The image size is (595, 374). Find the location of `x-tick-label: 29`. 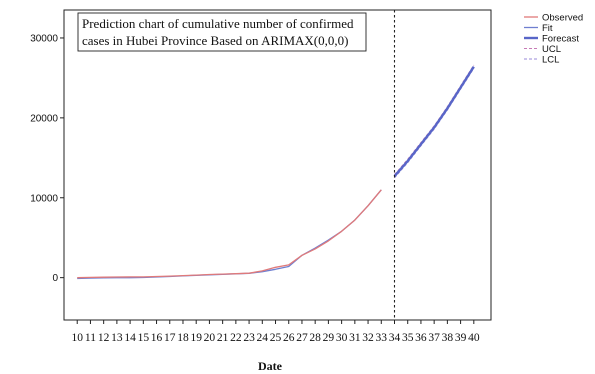

x-tick-label: 29 is located at coordinates (329, 338).